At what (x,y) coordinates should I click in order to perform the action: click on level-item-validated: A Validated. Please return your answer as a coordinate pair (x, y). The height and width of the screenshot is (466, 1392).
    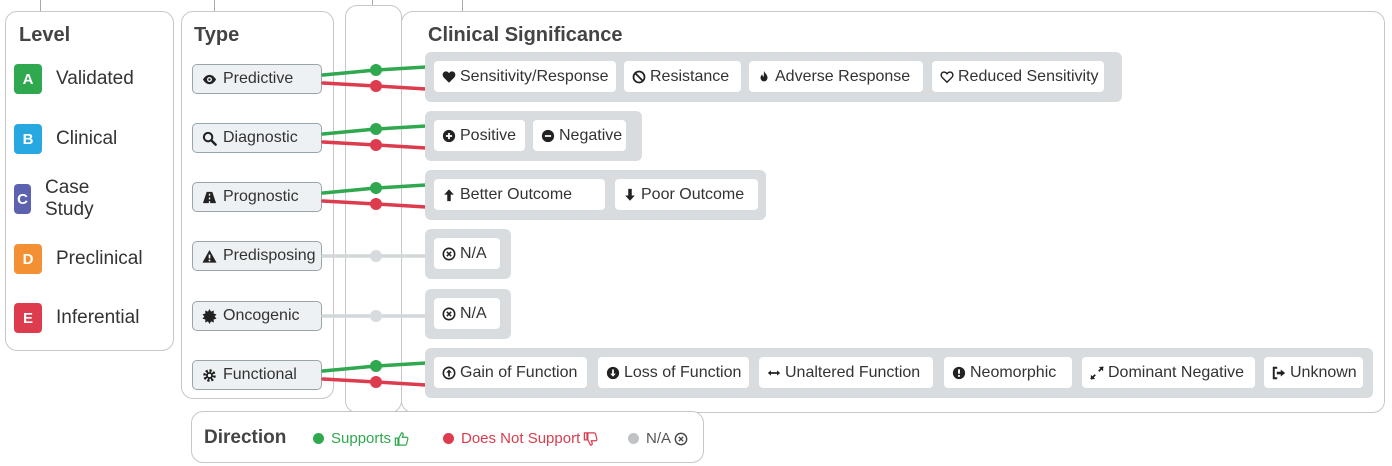
    Looking at the image, I should click on (74, 79).